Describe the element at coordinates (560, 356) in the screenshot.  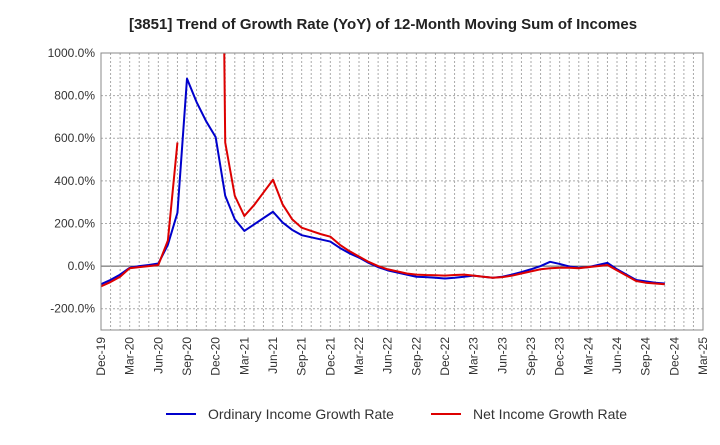
I see `x-tick-label: Dec-23` at that location.